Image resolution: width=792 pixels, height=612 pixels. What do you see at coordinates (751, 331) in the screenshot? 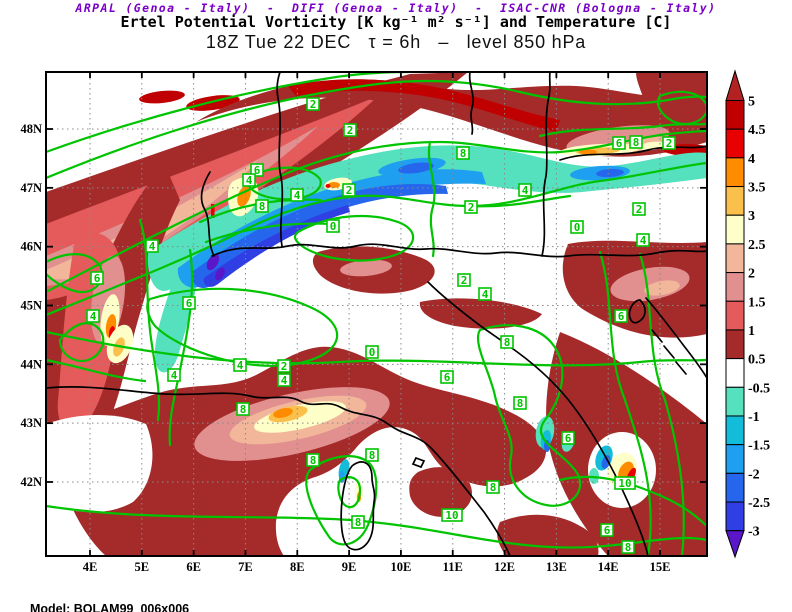
I see `svg-text: 1` at bounding box center [751, 331].